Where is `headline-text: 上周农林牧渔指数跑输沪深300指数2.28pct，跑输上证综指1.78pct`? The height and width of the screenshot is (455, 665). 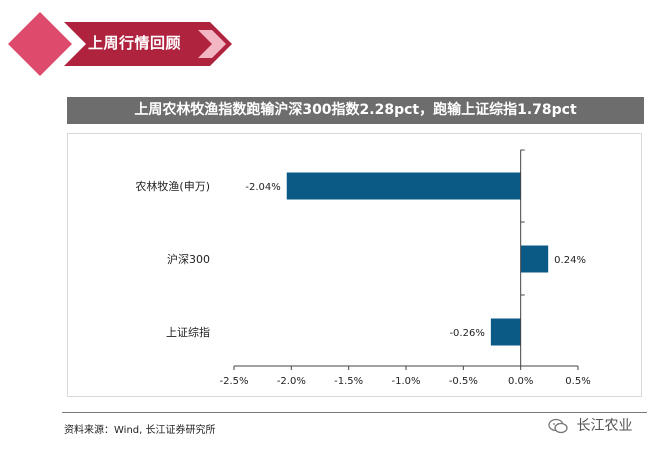
headline-text: 上周农林牧渔指数跑输沪深300指数2.28pct，跑输上证综指1.78pct is located at coordinates (355, 110).